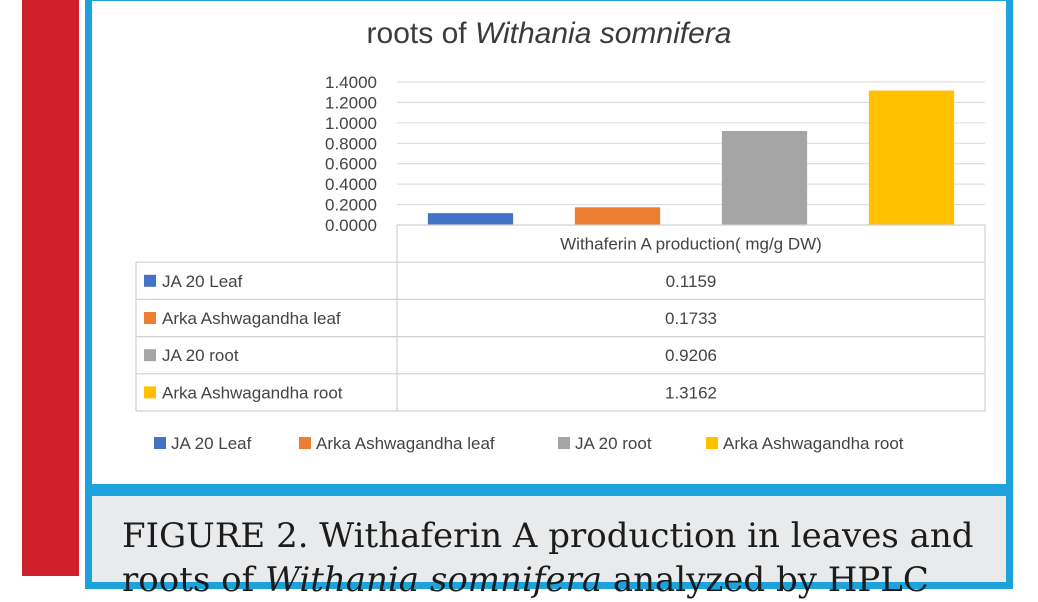 The image size is (1038, 602). What do you see at coordinates (603, 33) in the screenshot?
I see `chart-title-italic: Withania somnifera` at bounding box center [603, 33].